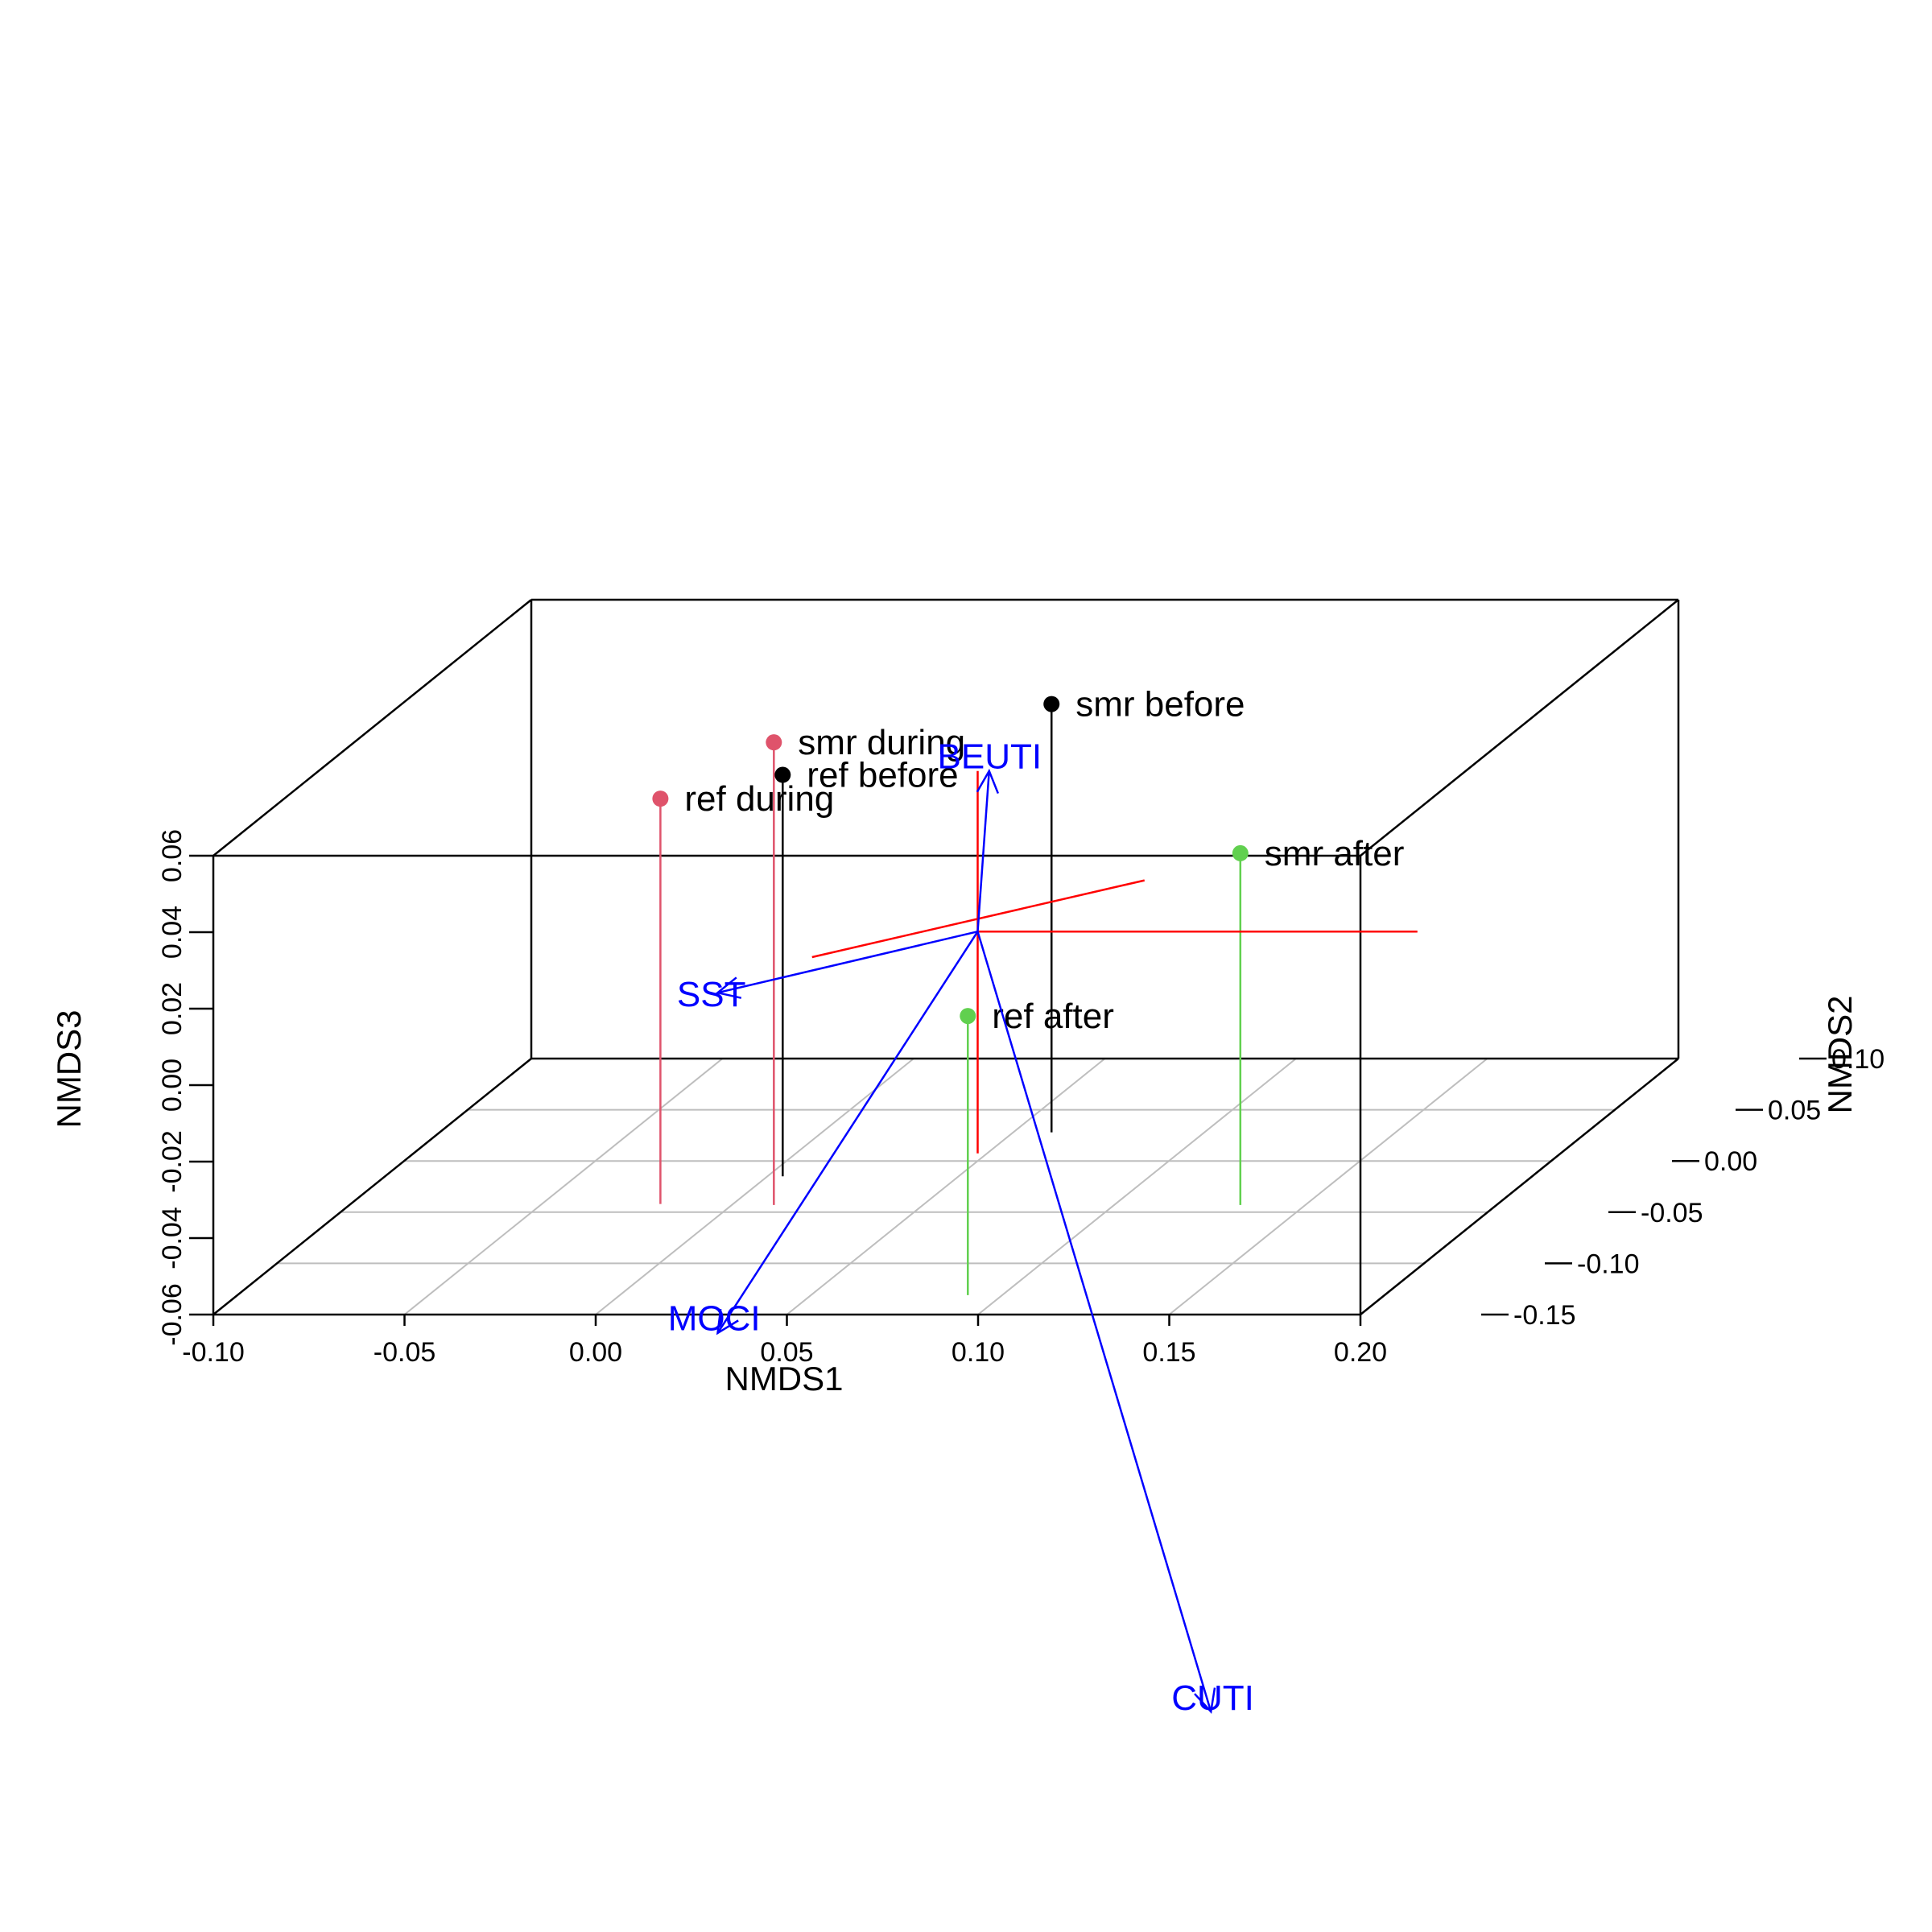 The width and height of the screenshot is (1932, 1932). Describe the element at coordinates (783, 1378) in the screenshot. I see `x-axis-title: NMDS1` at that location.